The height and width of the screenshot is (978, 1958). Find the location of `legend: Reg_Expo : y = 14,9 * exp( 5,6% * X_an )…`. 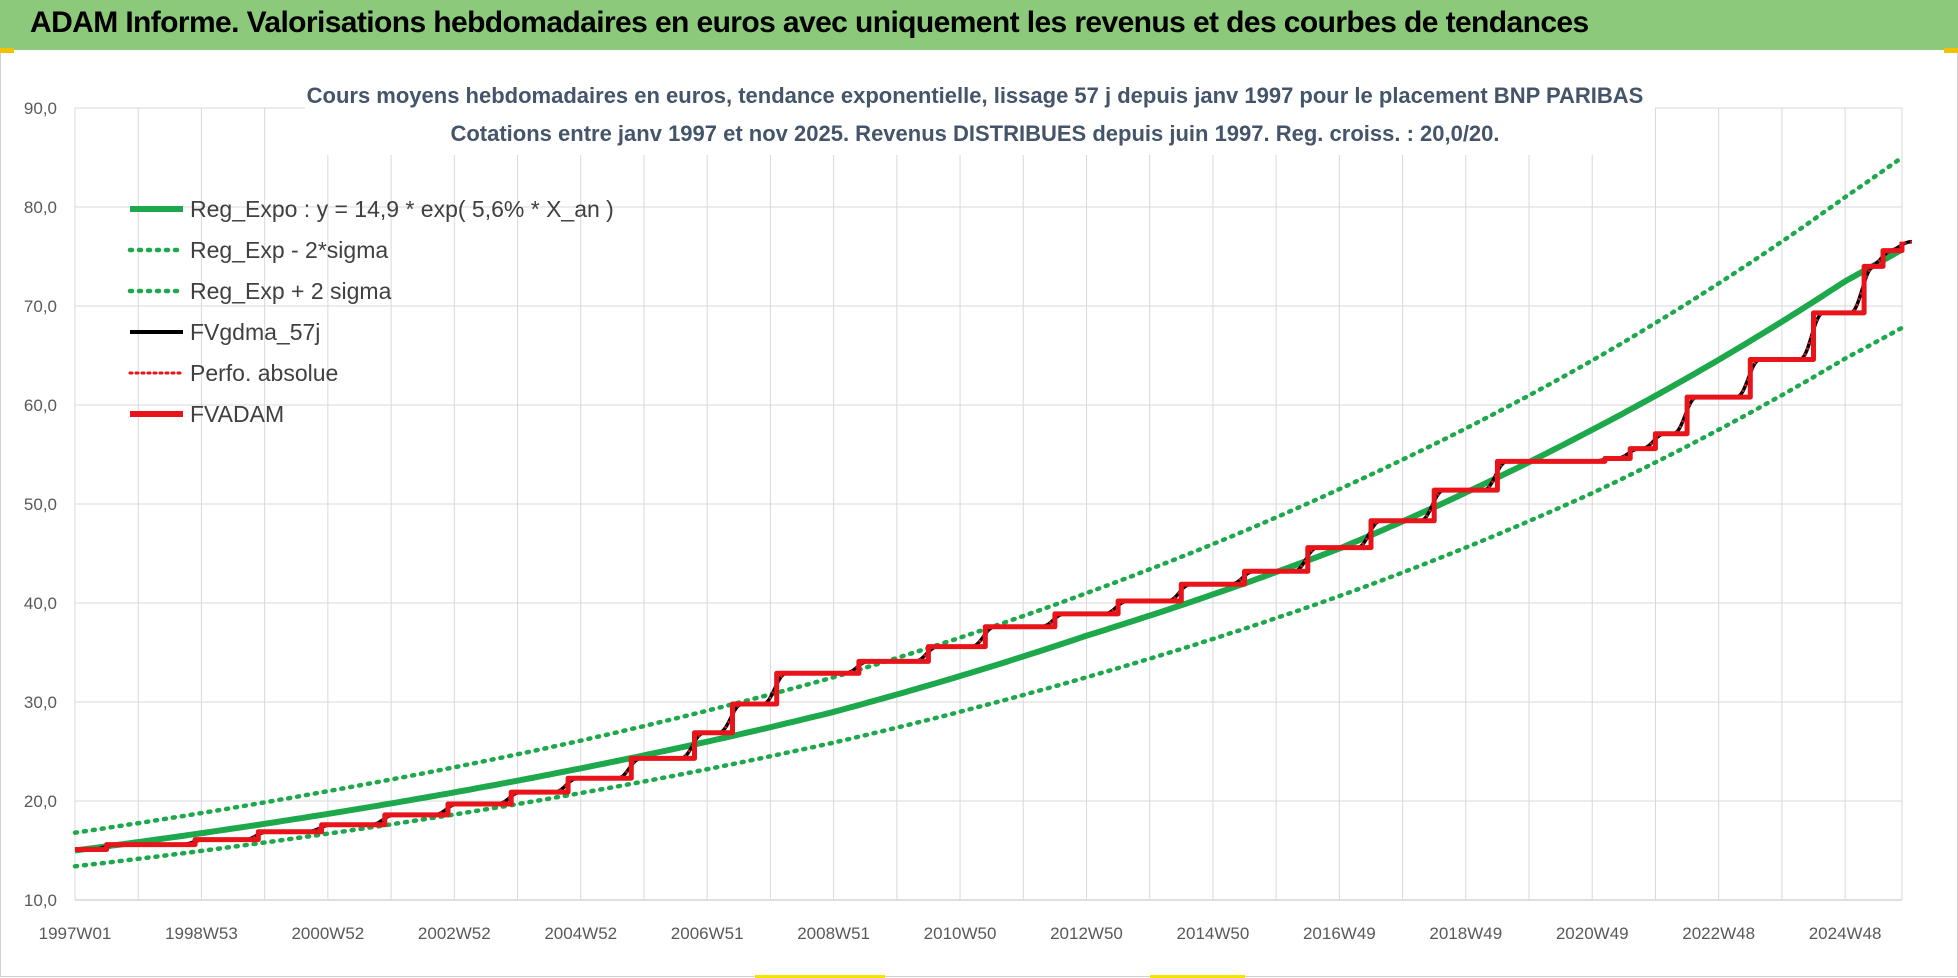

legend: Reg_Expo : y = 14,9 * exp( 5,6% * X_an )… is located at coordinates (370, 311).